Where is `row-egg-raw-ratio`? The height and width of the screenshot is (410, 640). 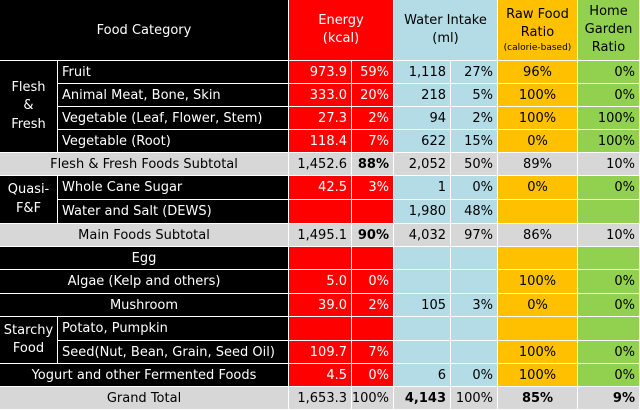 row-egg-raw-ratio is located at coordinates (538, 258).